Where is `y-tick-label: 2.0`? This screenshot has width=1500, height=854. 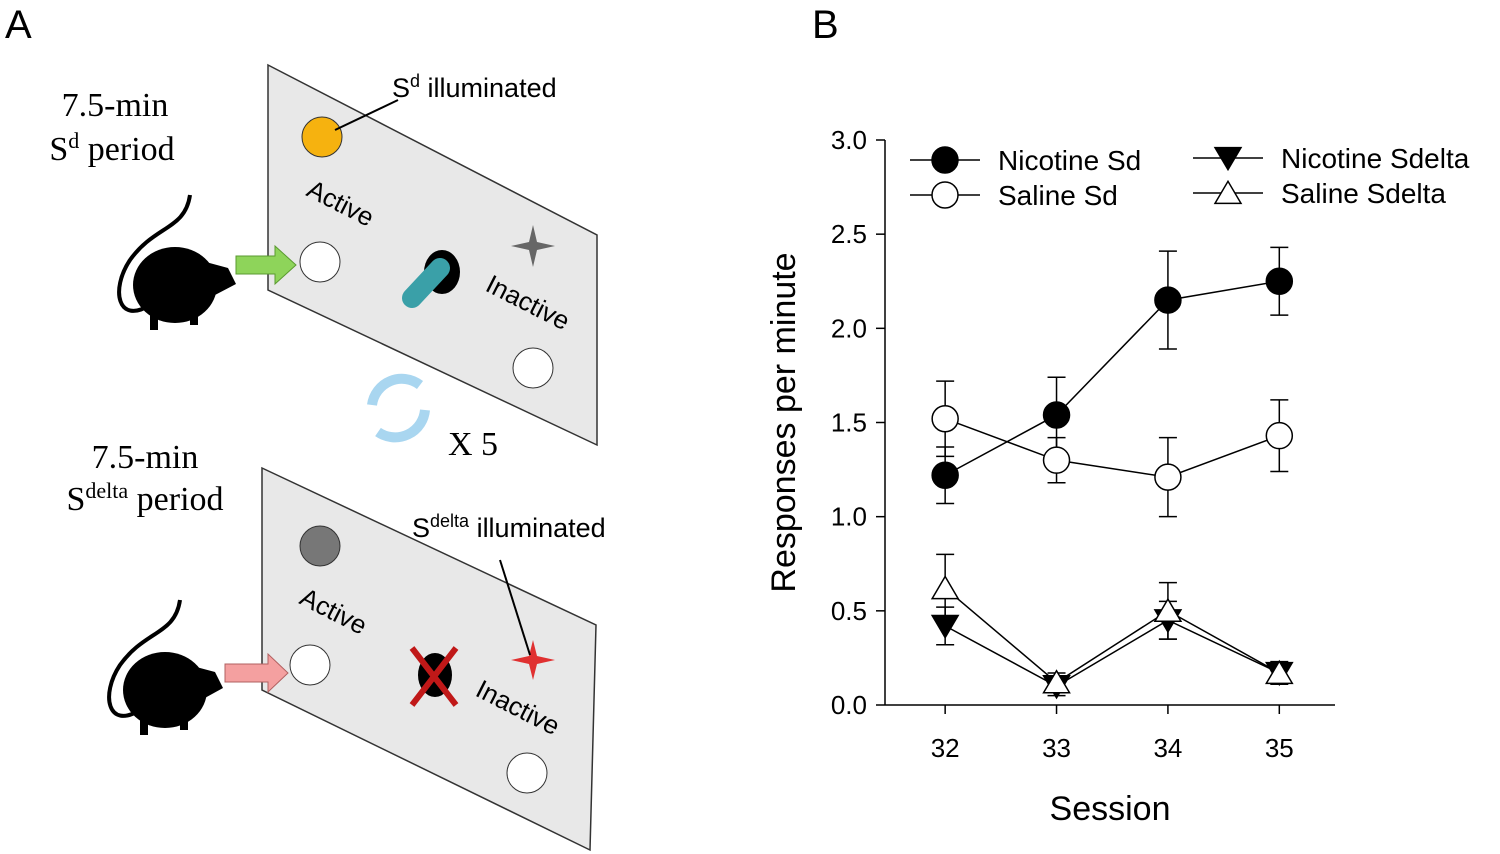 y-tick-label: 2.0 is located at coordinates (849, 328).